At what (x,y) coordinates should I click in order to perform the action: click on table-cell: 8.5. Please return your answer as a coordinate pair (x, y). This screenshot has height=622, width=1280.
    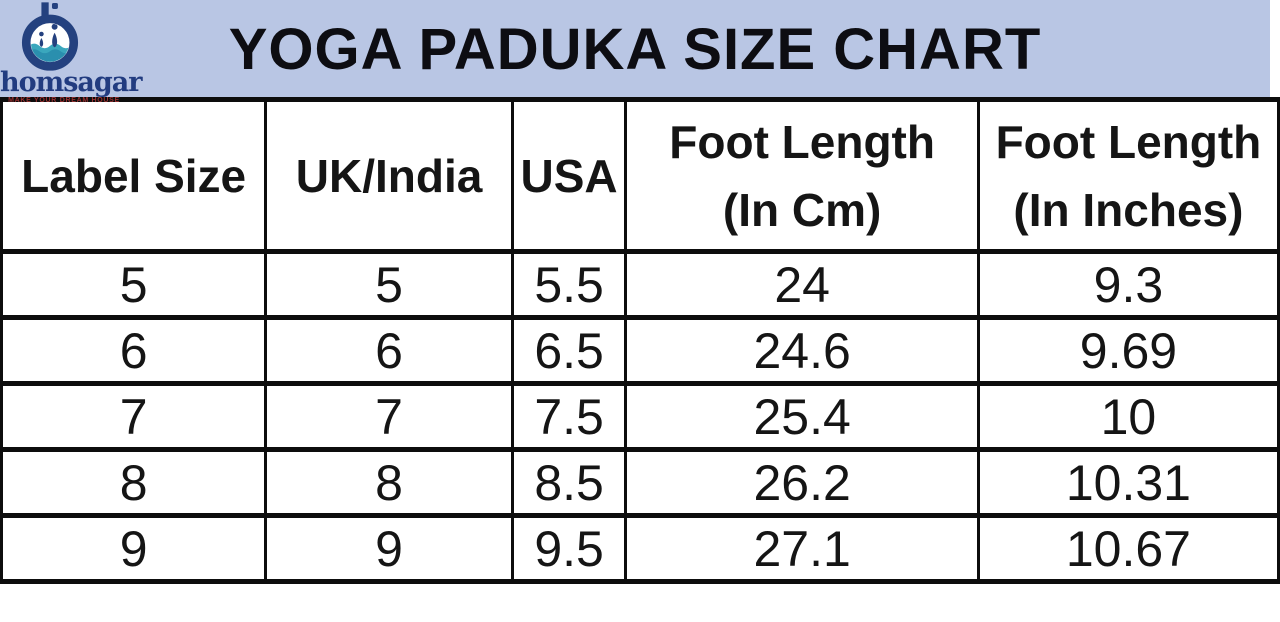
    Looking at the image, I should click on (569, 482).